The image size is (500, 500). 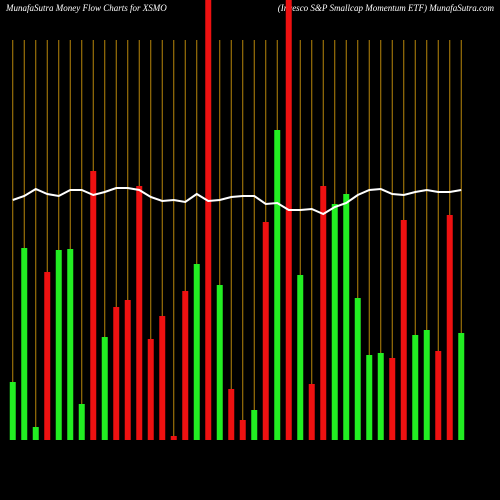 I want to click on flow-line, so click(x=237, y=201).